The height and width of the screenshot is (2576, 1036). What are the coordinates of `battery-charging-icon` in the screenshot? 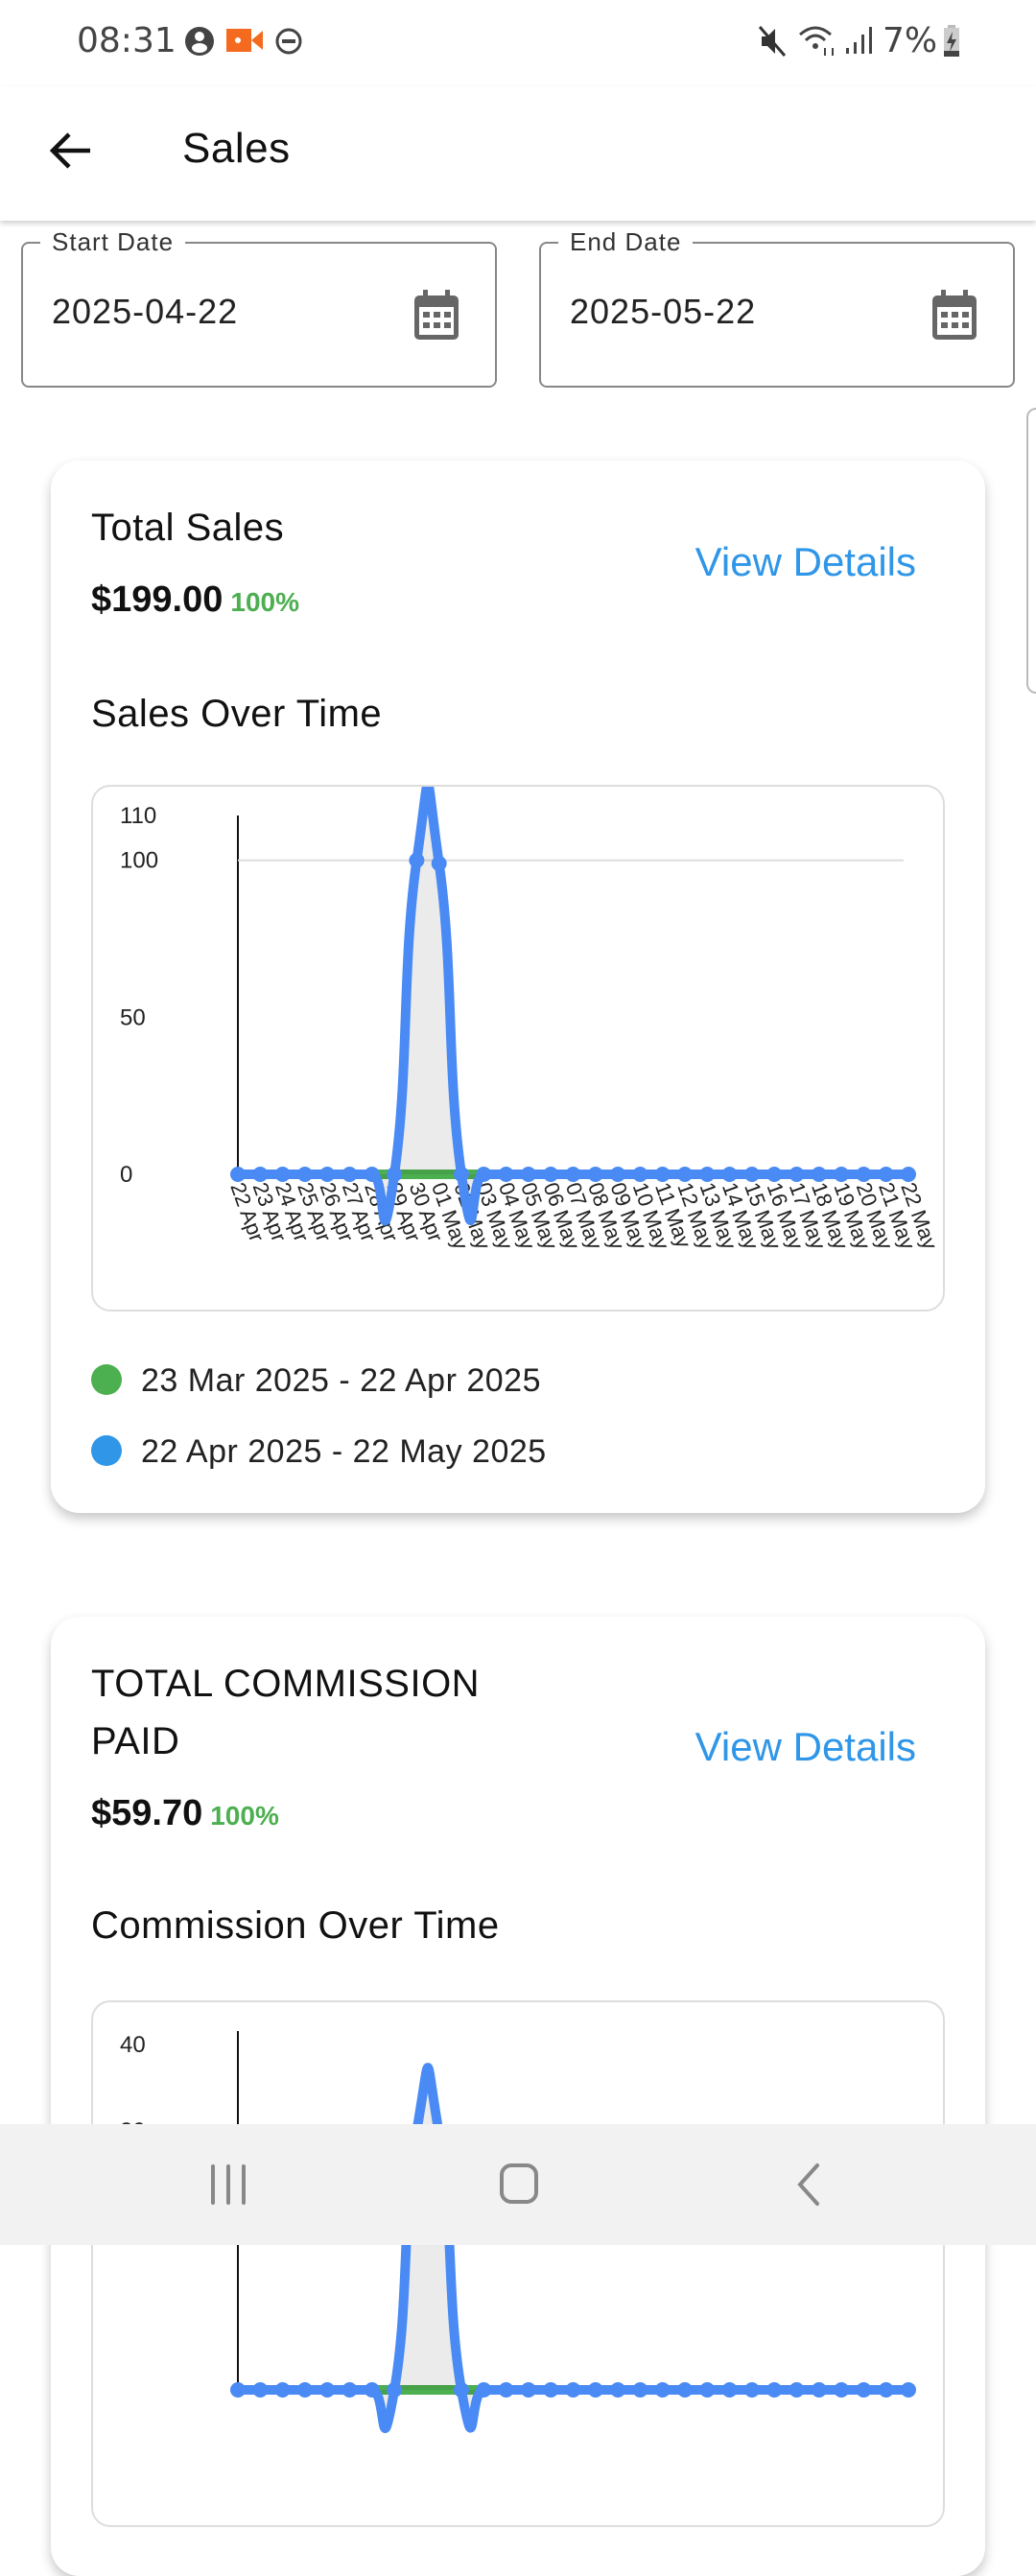 It's located at (951, 41).